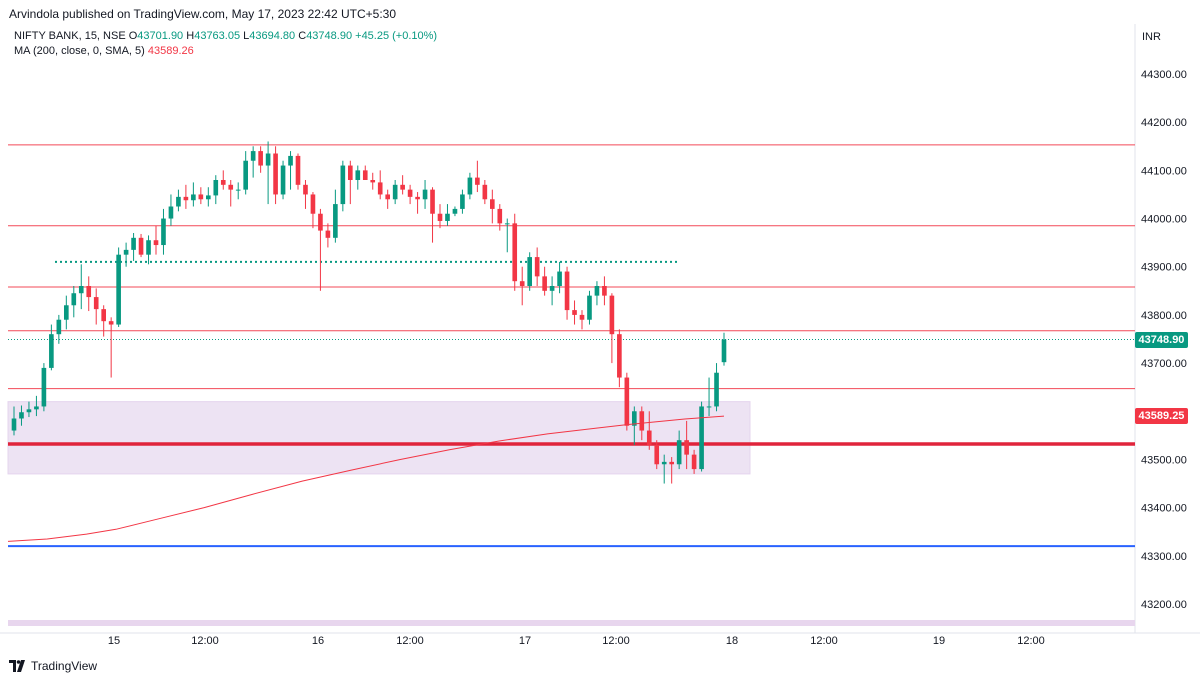 The height and width of the screenshot is (681, 1200). Describe the element at coordinates (1151, 37) in the screenshot. I see `currency-label: INR` at that location.